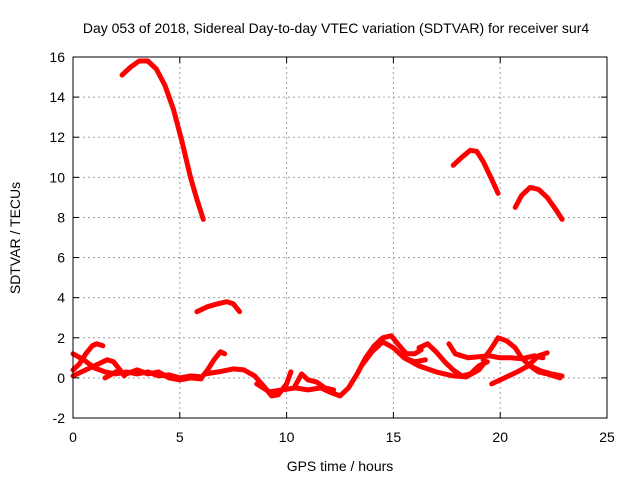  I want to click on y-tick-label: 12, so click(57, 137).